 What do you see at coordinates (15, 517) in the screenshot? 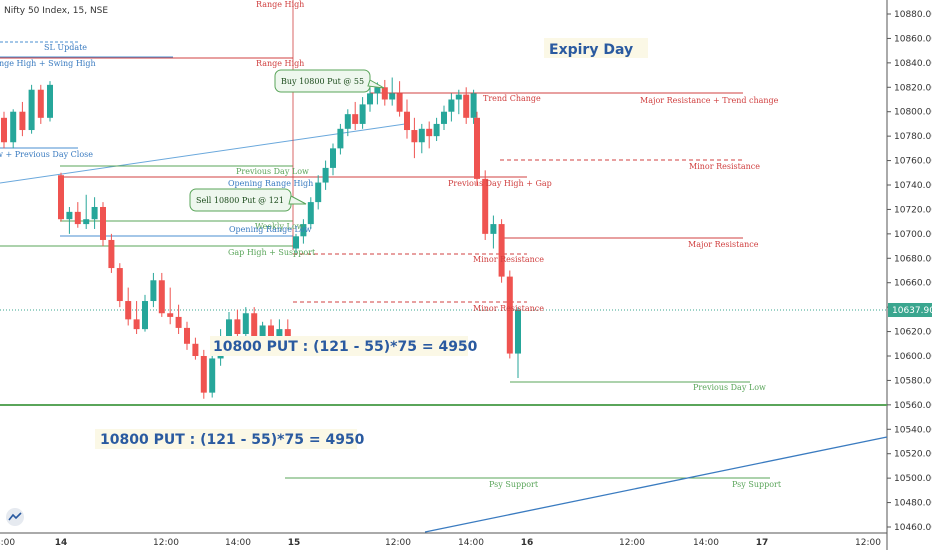
I see `tradingview-logo-icon` at bounding box center [15, 517].